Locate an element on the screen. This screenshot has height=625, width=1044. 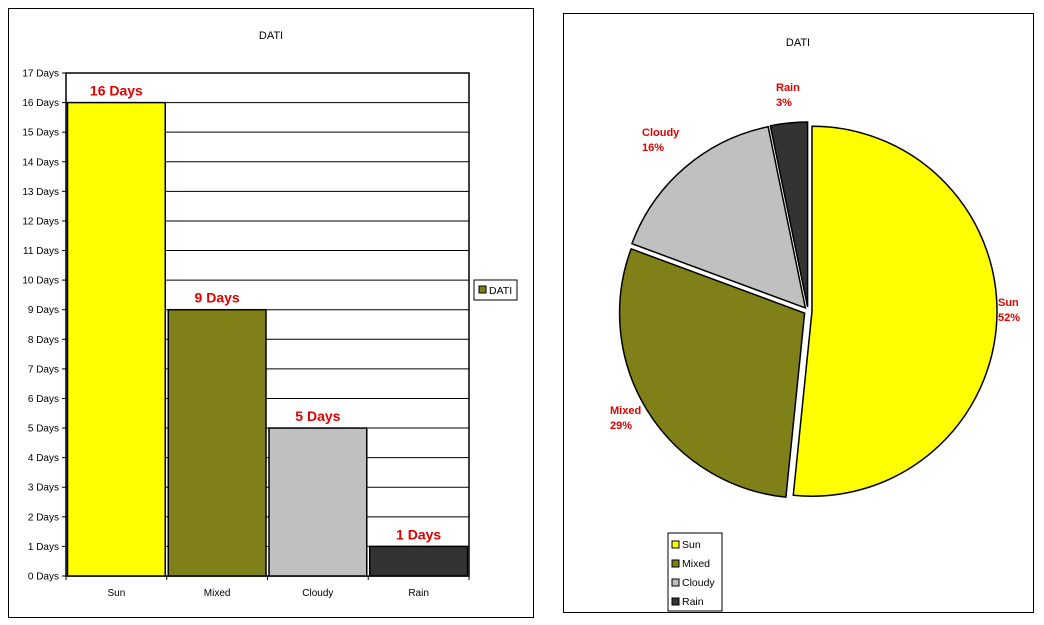
y-tick-label: 17 Days is located at coordinates (40, 74).